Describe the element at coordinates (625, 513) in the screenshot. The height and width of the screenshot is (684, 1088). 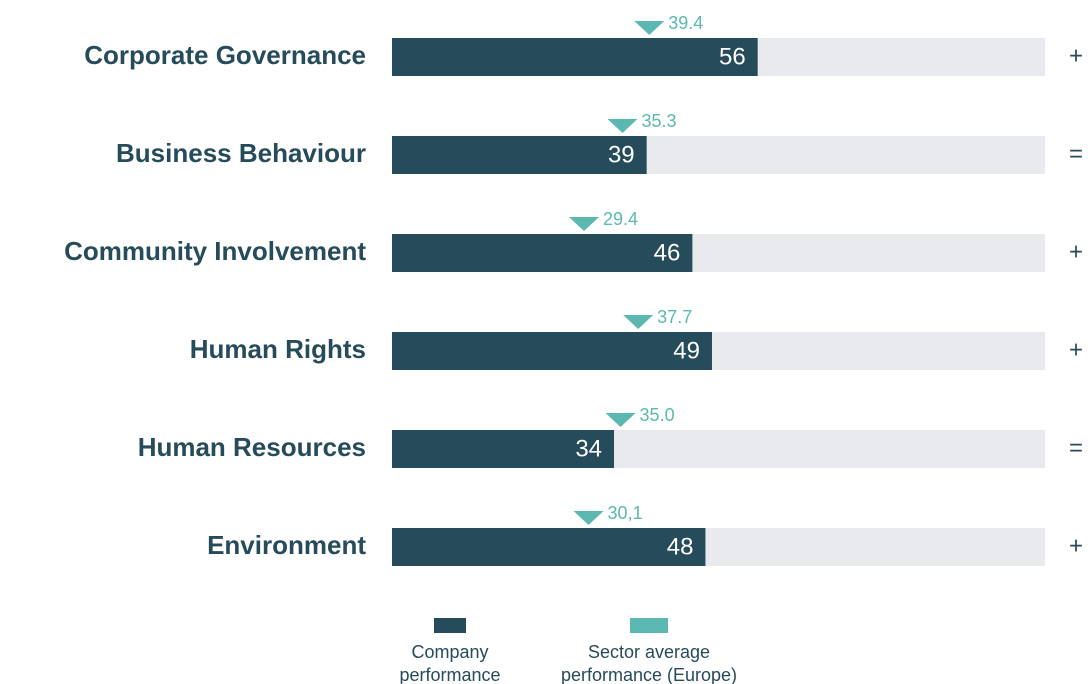
I see `marker-label: 30,1` at that location.